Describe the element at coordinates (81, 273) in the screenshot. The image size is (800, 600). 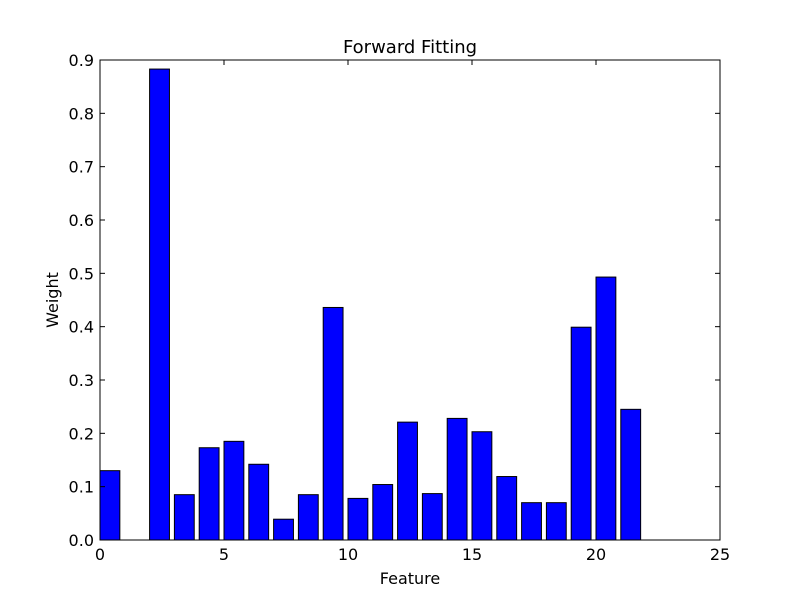
I see `y-tick-label-5: 0.5` at that location.